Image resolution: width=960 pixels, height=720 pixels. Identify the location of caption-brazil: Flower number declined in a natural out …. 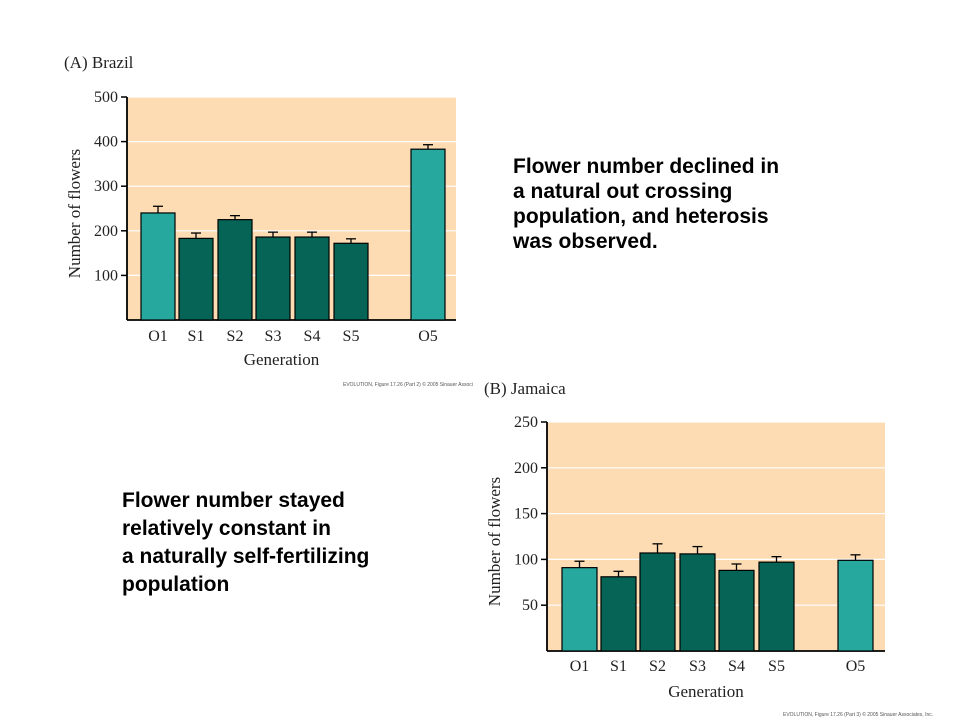
(646, 204).